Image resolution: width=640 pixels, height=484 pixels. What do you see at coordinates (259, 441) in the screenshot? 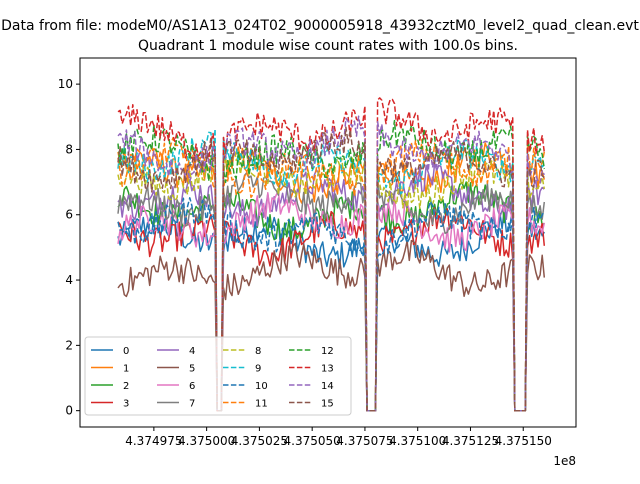
I see `x-tick-label: 4.375025` at bounding box center [259, 441].